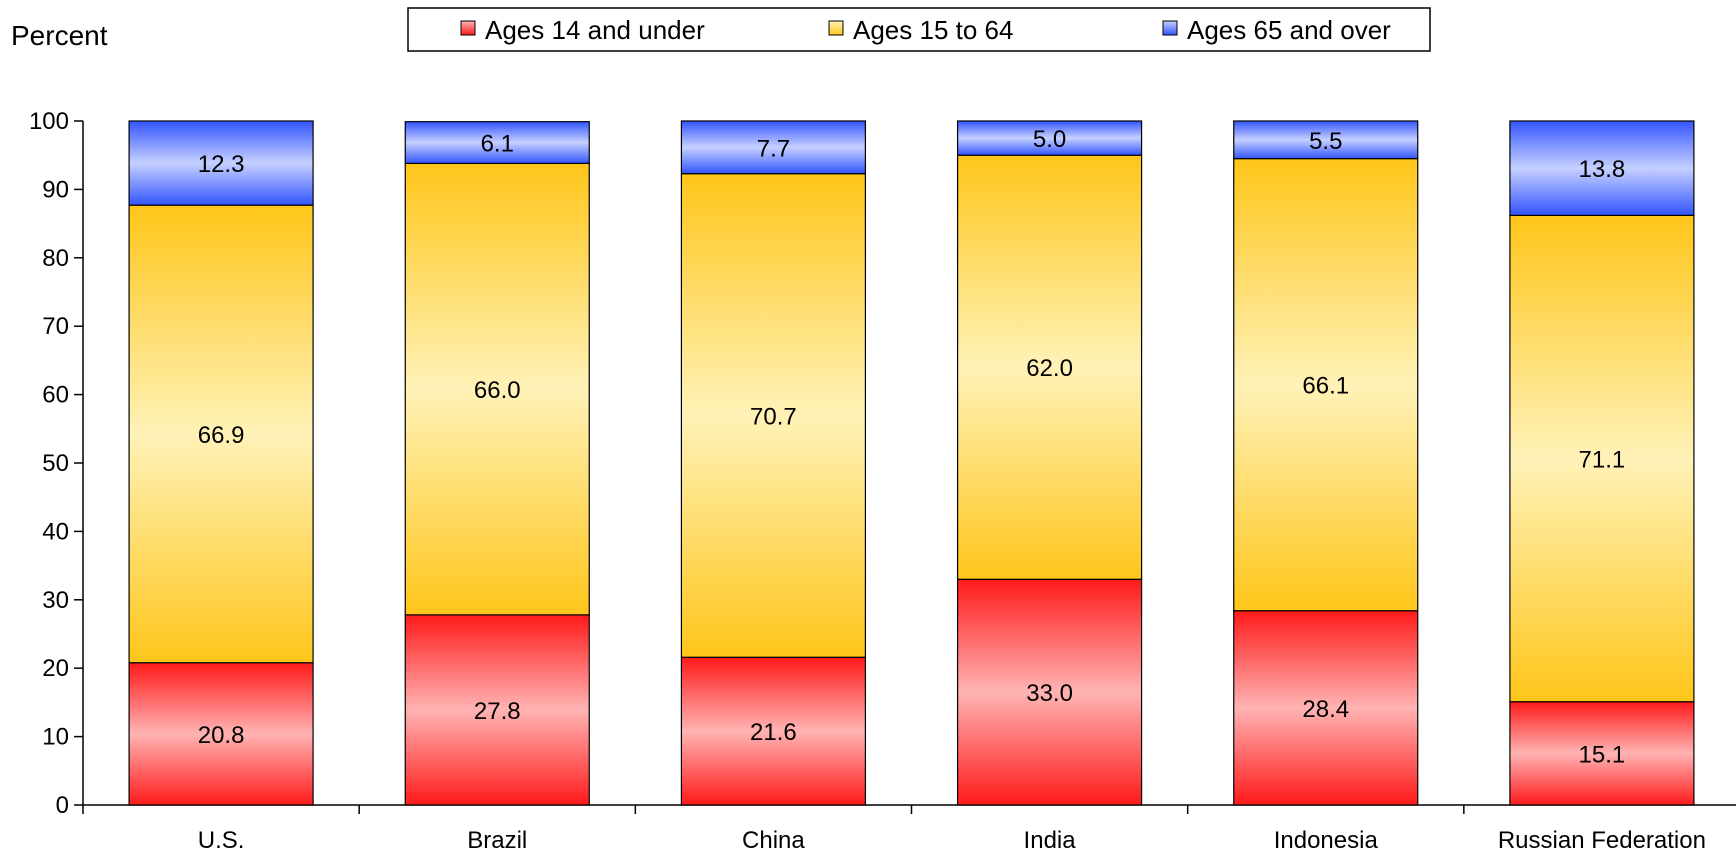  I want to click on data-label-ages-15-to-64-indonesia: 66.1, so click(1325, 386).